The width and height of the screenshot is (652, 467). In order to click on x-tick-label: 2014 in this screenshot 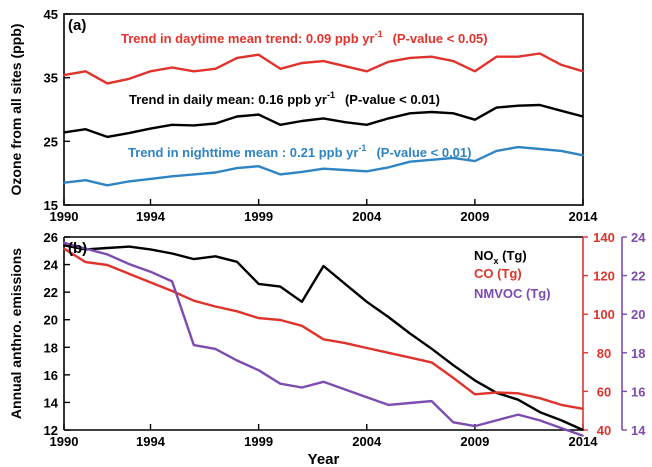, I will do `click(584, 441)`.